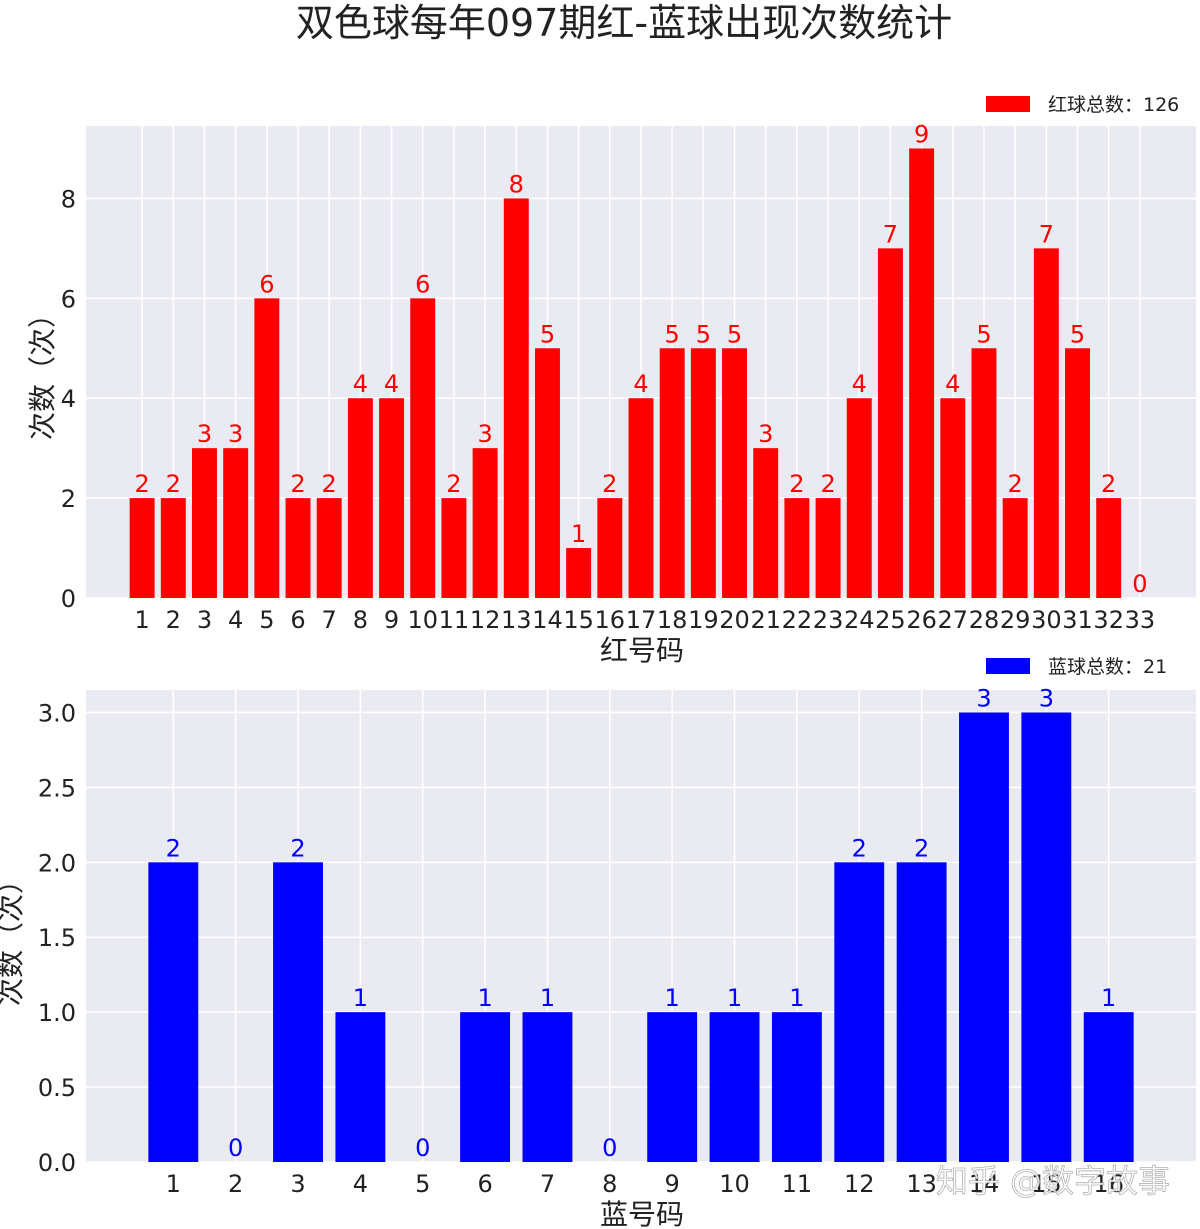  I want to click on y-tick-label: 2.5, so click(57, 788).